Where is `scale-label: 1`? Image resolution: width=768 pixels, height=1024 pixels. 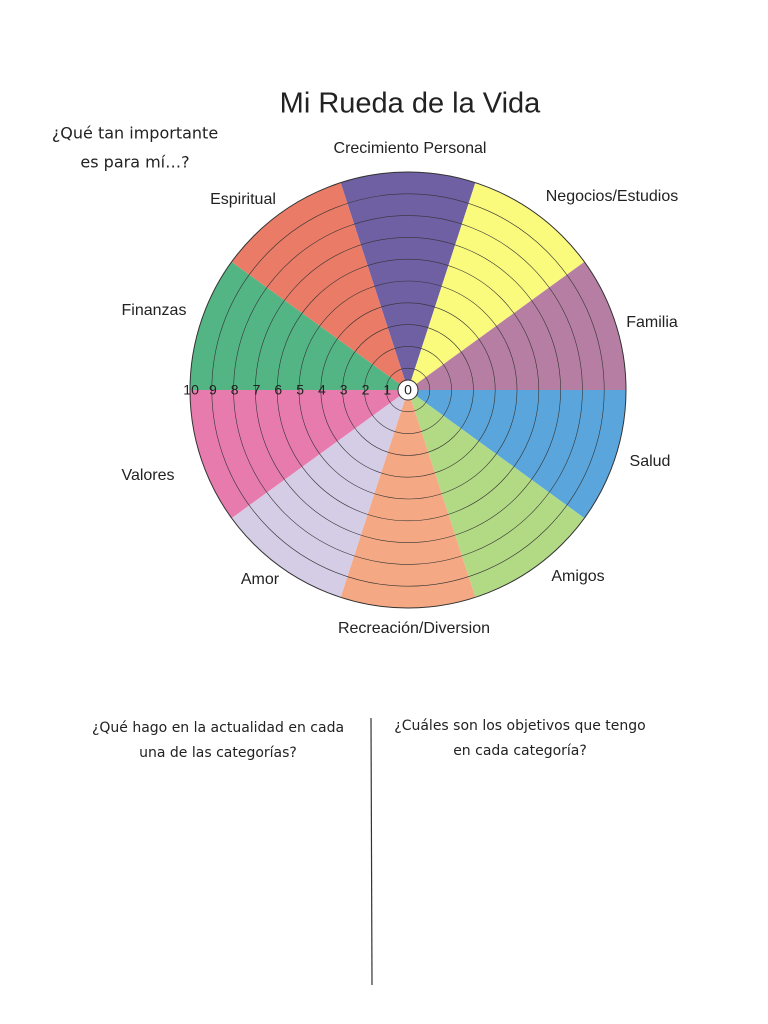
scale-label: 1 is located at coordinates (387, 390).